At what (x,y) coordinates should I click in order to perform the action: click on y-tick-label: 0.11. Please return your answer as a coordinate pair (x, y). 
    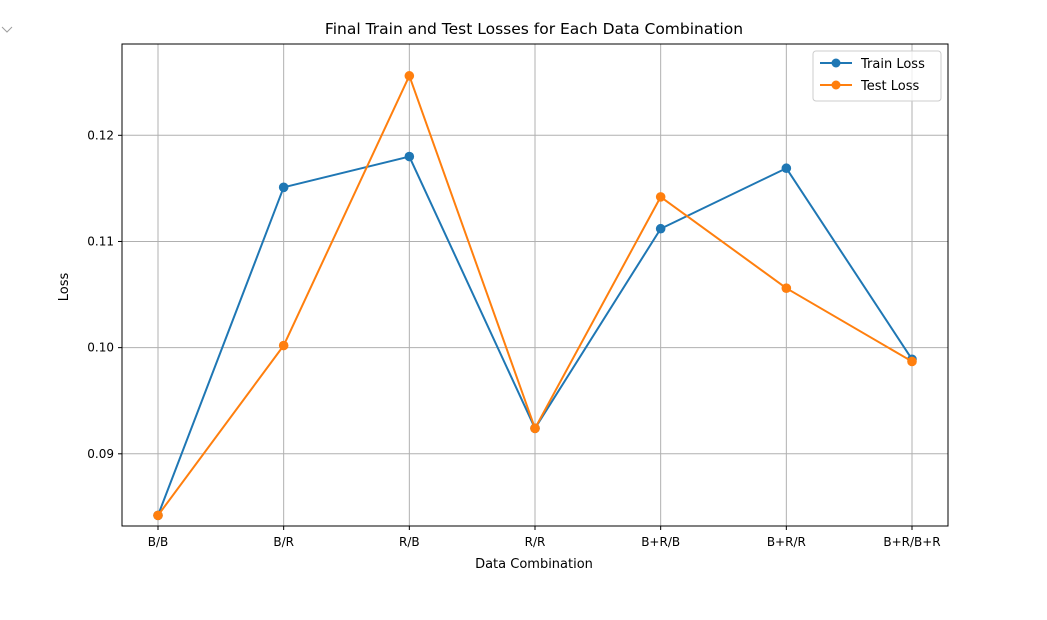
    Looking at the image, I should click on (100, 241).